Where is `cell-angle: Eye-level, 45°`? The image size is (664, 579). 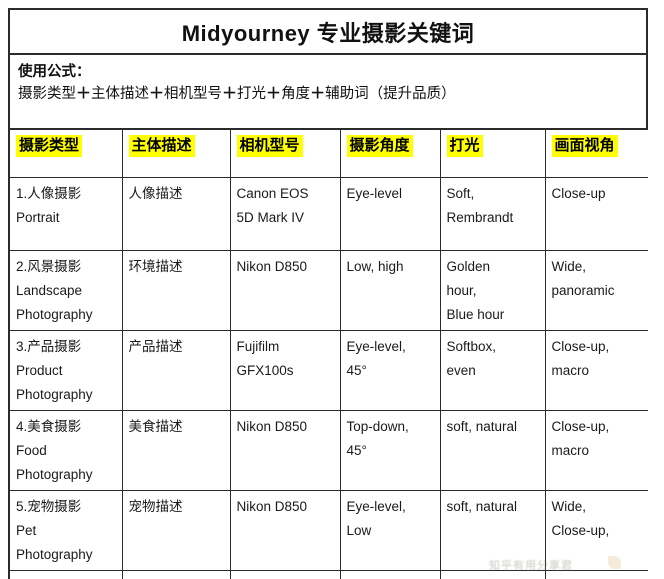 cell-angle: Eye-level, 45° is located at coordinates (390, 370).